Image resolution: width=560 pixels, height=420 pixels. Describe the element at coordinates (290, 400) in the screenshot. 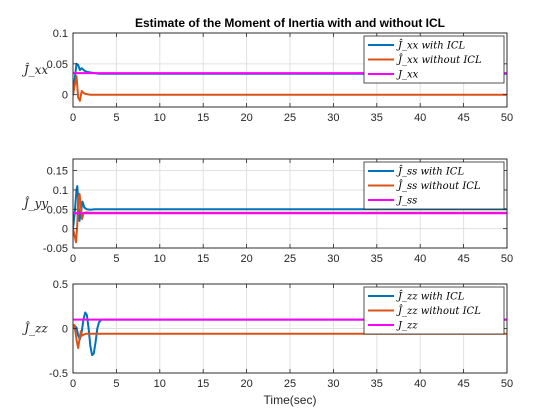

I see `x-axis-label: Time(sec)` at that location.